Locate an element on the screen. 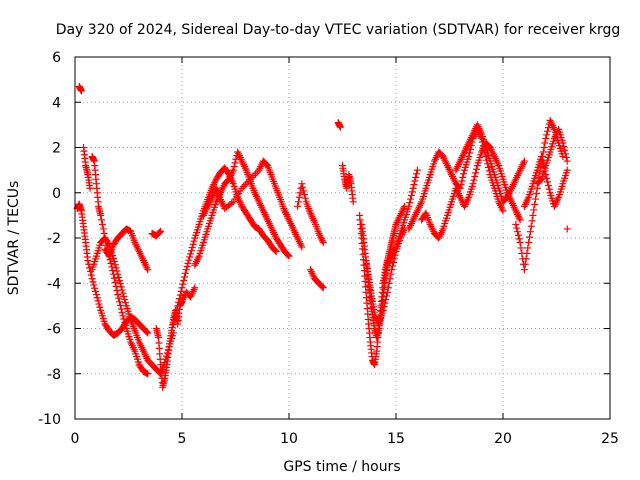 The width and height of the screenshot is (640, 480). series-pass-rise-c is located at coordinates (252, 204).